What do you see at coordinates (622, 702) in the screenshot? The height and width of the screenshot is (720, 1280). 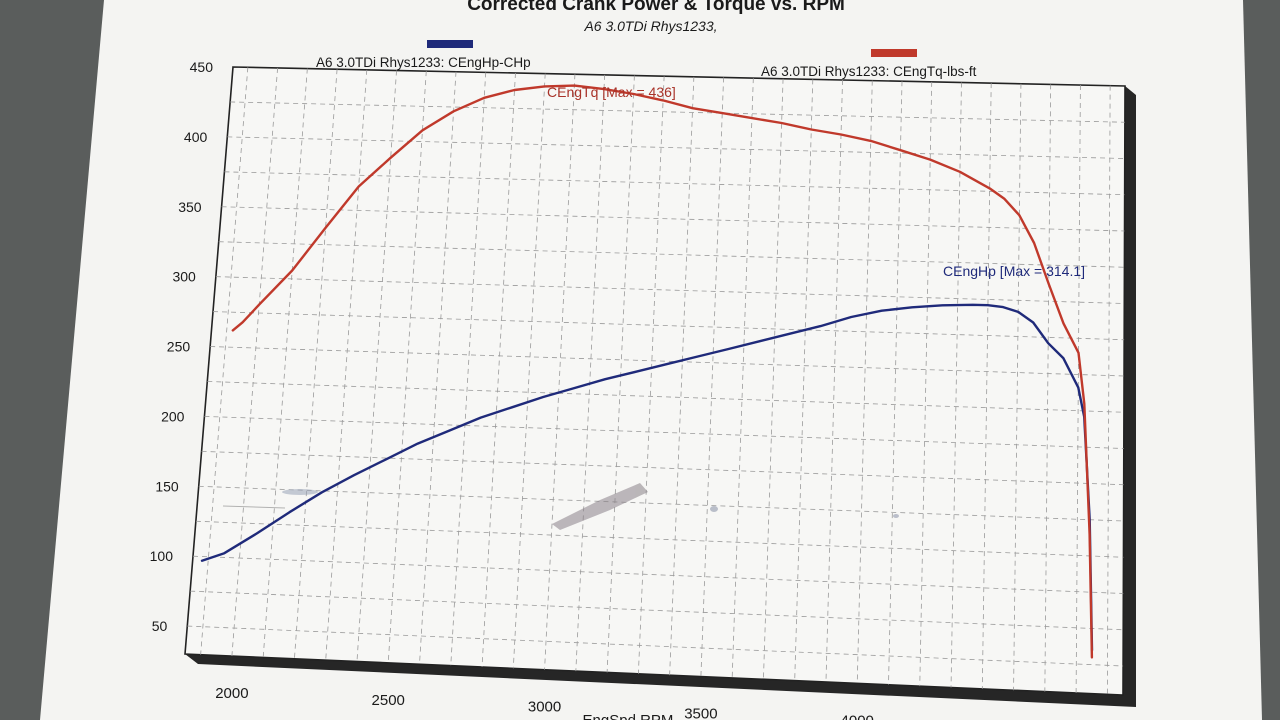 I see `x-tick-labels: 200025003000350040004500` at bounding box center [622, 702].